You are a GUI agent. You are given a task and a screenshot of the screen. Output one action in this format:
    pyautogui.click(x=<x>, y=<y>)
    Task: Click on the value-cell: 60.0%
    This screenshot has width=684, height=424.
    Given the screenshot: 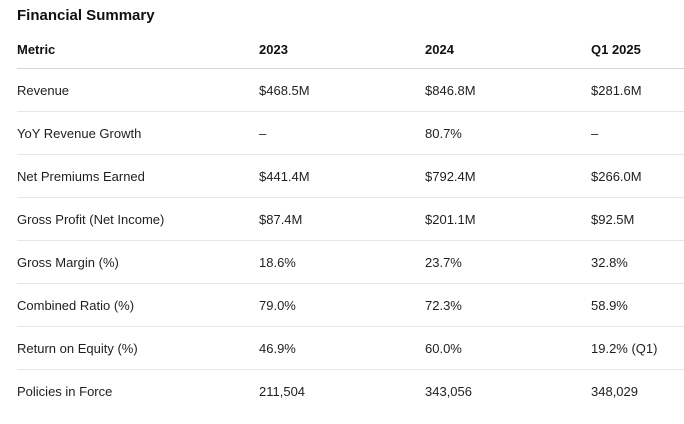 What is the action you would take?
    pyautogui.click(x=508, y=348)
    